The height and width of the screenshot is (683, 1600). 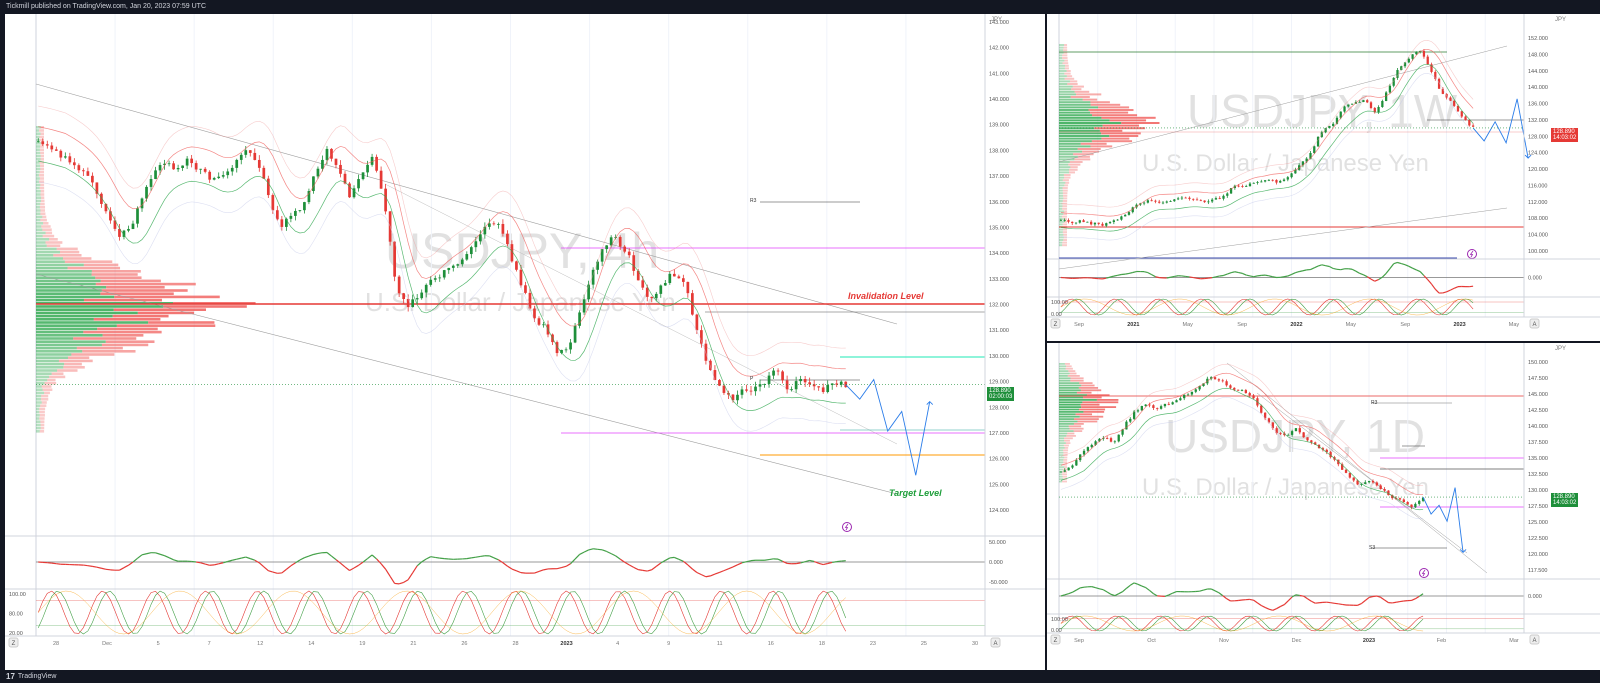 What do you see at coordinates (1538, 236) in the screenshot?
I see `y-tick-label: 104.000` at bounding box center [1538, 236].